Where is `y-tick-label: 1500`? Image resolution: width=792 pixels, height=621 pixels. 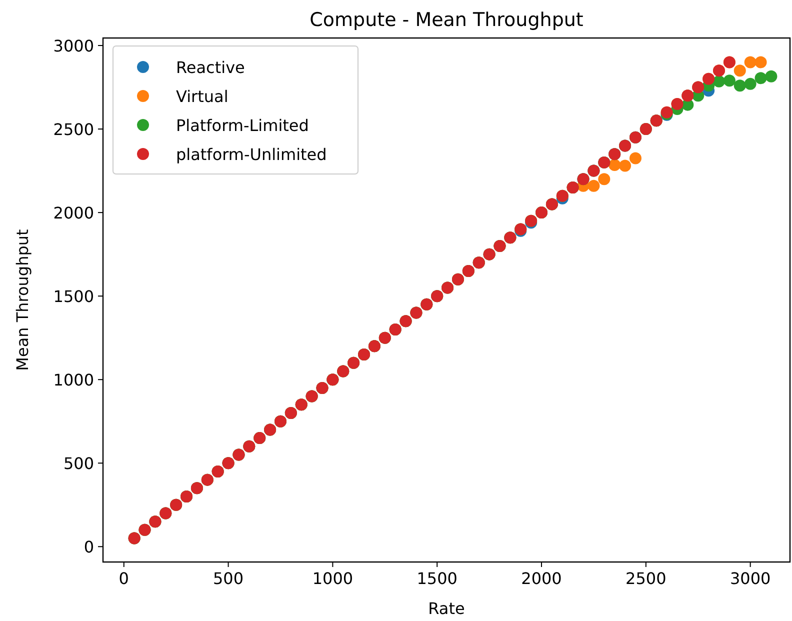 y-tick-label: 1500 is located at coordinates (73, 296).